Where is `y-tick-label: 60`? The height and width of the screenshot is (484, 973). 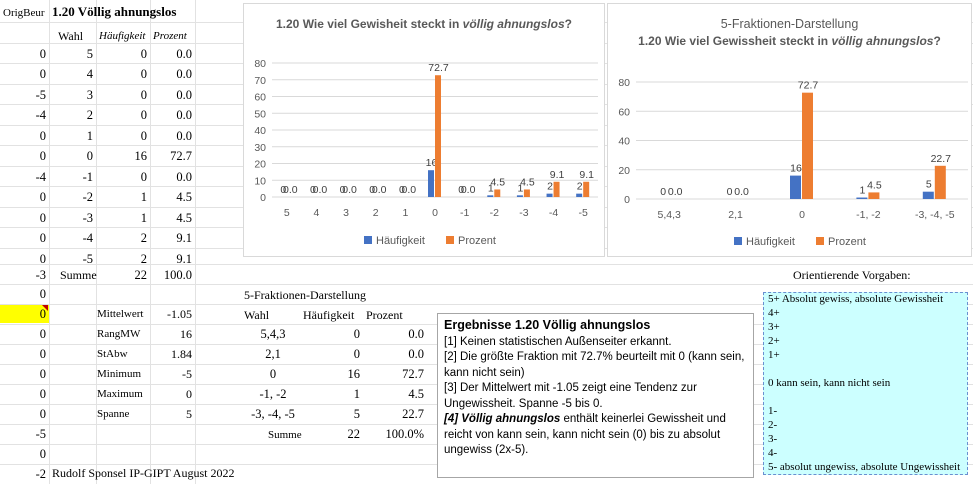
y-tick-label: 60 is located at coordinates (624, 112).